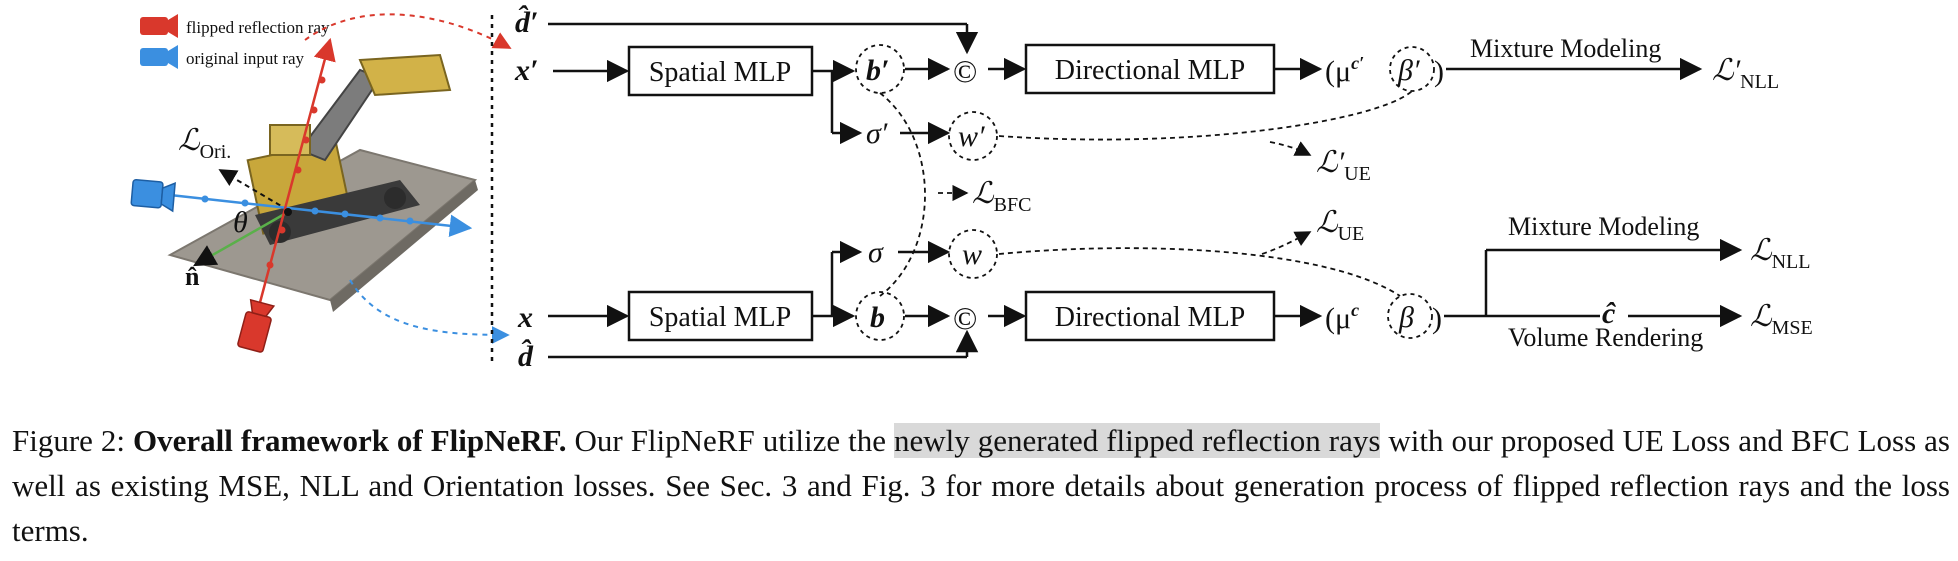 Image resolution: width=1958 pixels, height=561 pixels. What do you see at coordinates (1199, 272) in the screenshot?
I see `bottom-w-to-beta-dashed` at bounding box center [1199, 272].